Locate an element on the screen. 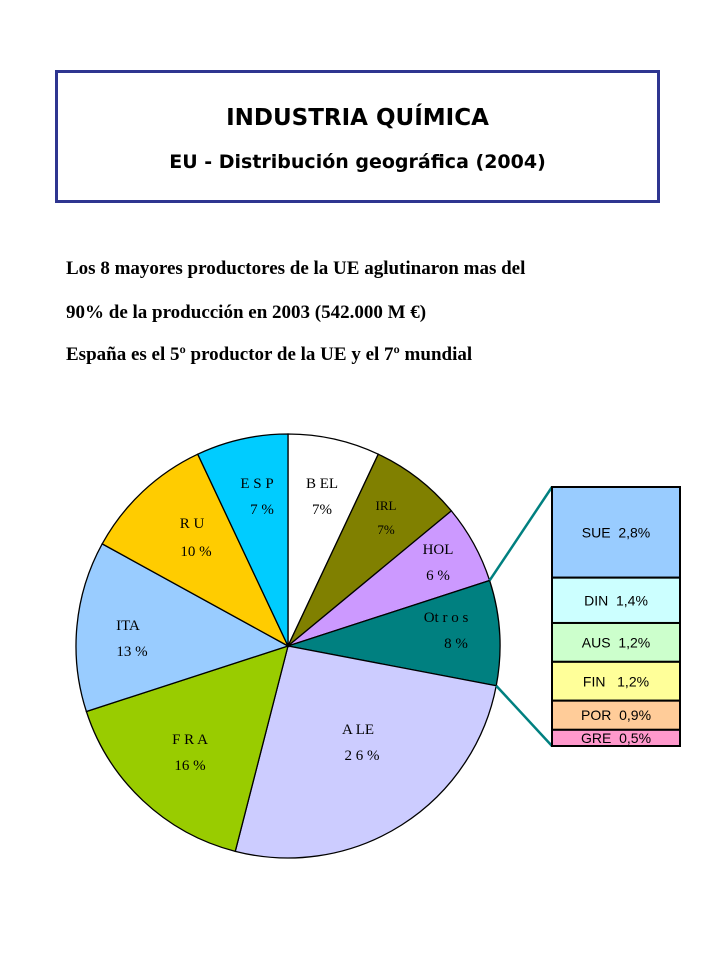 The height and width of the screenshot is (960, 720). slice-label-fra: F R A is located at coordinates (190, 740).